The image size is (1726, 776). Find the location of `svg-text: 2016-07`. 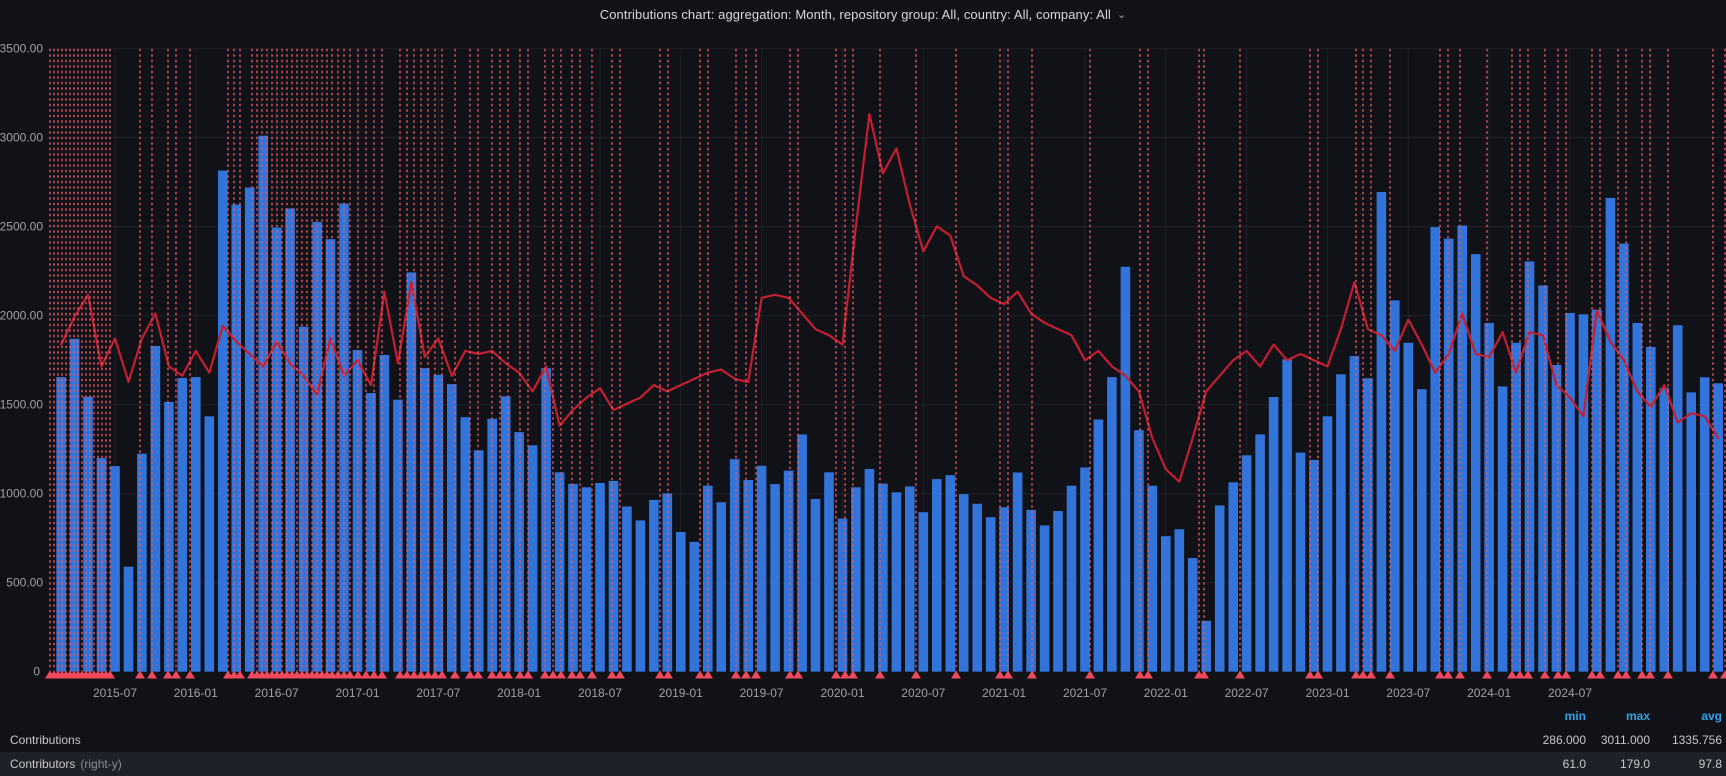

svg-text: 2016-07 is located at coordinates (277, 693).